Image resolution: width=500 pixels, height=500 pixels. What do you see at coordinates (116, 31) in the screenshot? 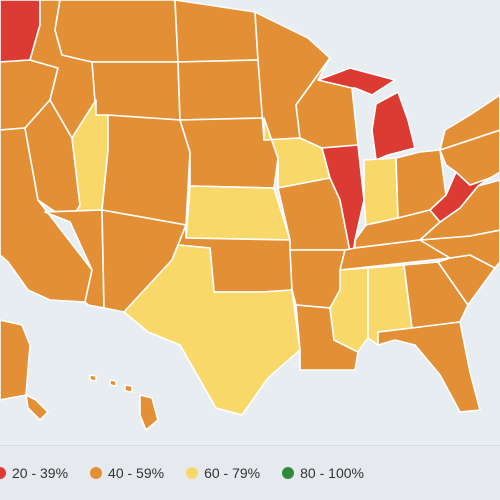
I see `state-mt` at bounding box center [116, 31].